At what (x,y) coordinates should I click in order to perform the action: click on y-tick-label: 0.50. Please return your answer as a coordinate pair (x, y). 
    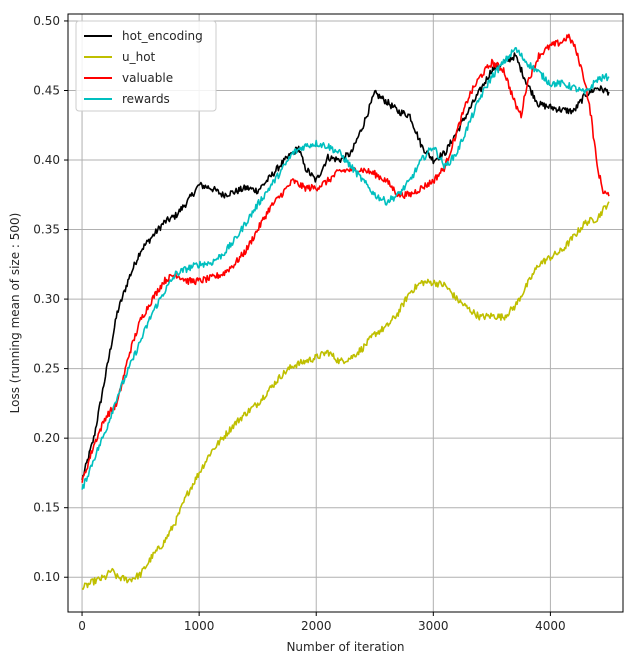
    Looking at the image, I should click on (46, 21).